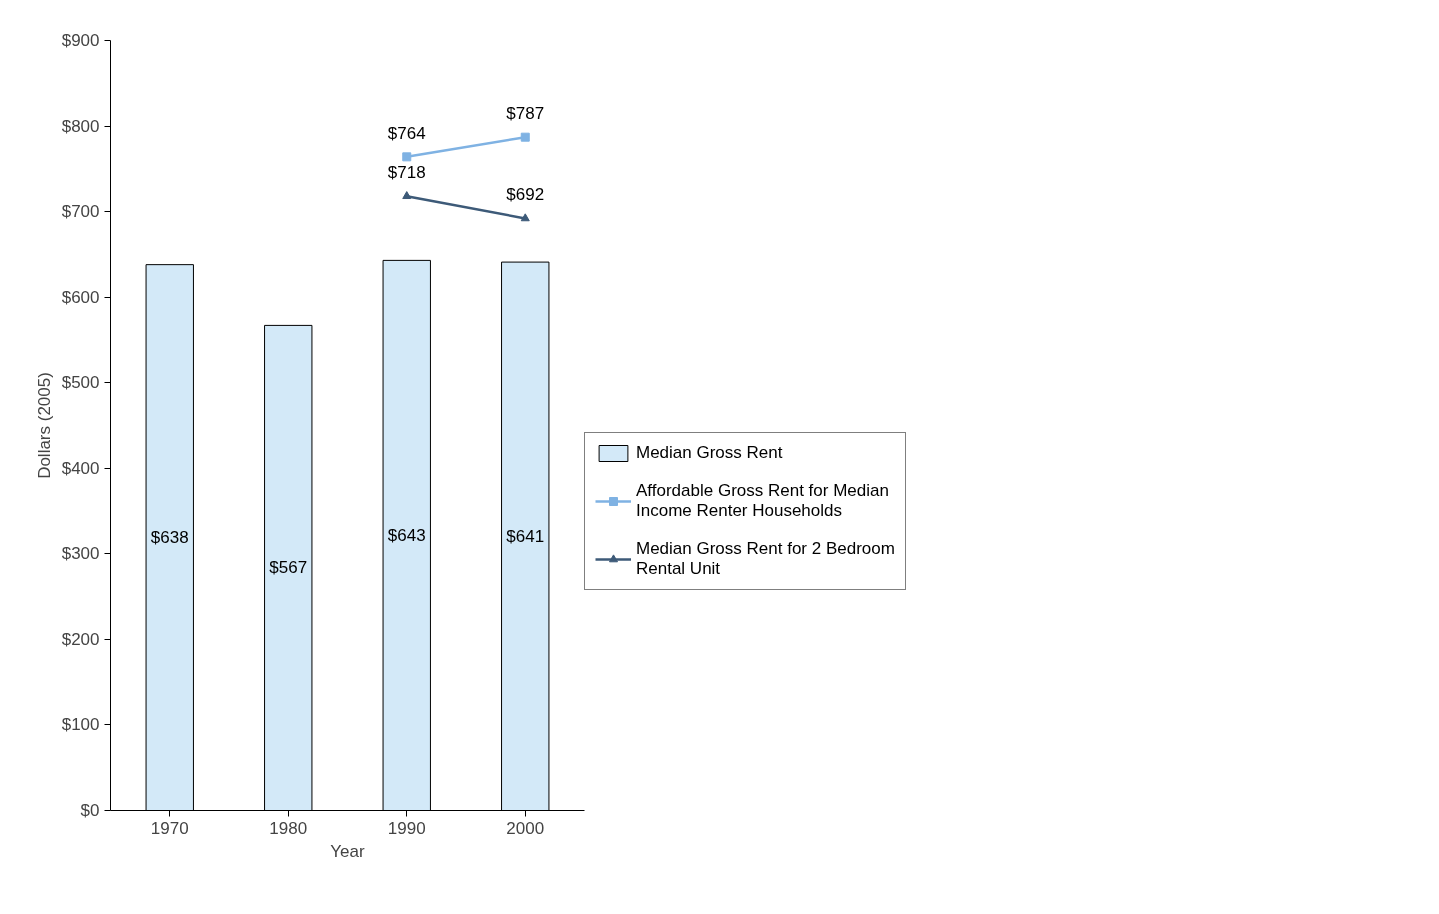 Image resolution: width=1439 pixels, height=914 pixels. What do you see at coordinates (406, 133) in the screenshot?
I see `data-label: $764` at bounding box center [406, 133].